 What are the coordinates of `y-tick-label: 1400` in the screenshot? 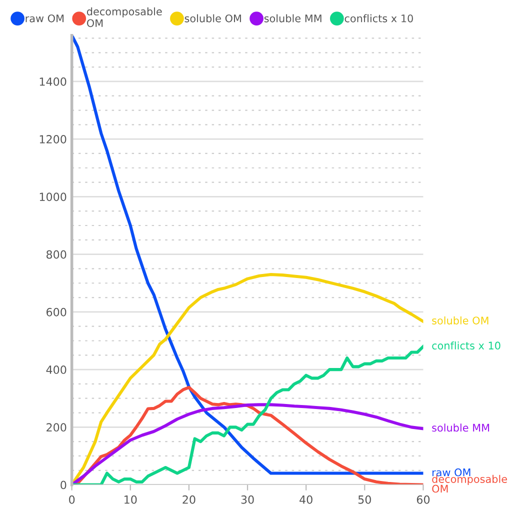 It's located at (53, 81).